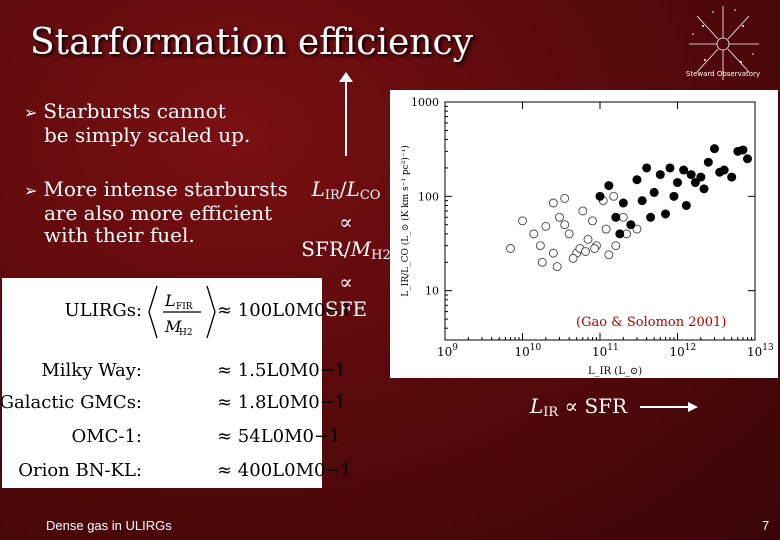 This screenshot has height=540, width=780. I want to click on bullet-2-line-2: are also more efficient, so click(158, 213).